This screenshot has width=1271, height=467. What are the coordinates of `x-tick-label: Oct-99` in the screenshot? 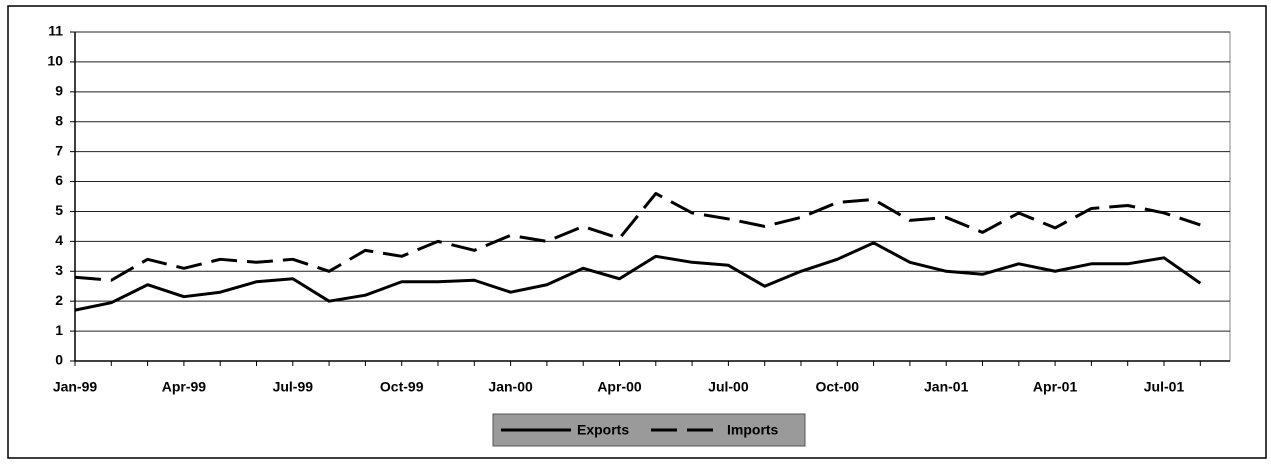 It's located at (402, 387).